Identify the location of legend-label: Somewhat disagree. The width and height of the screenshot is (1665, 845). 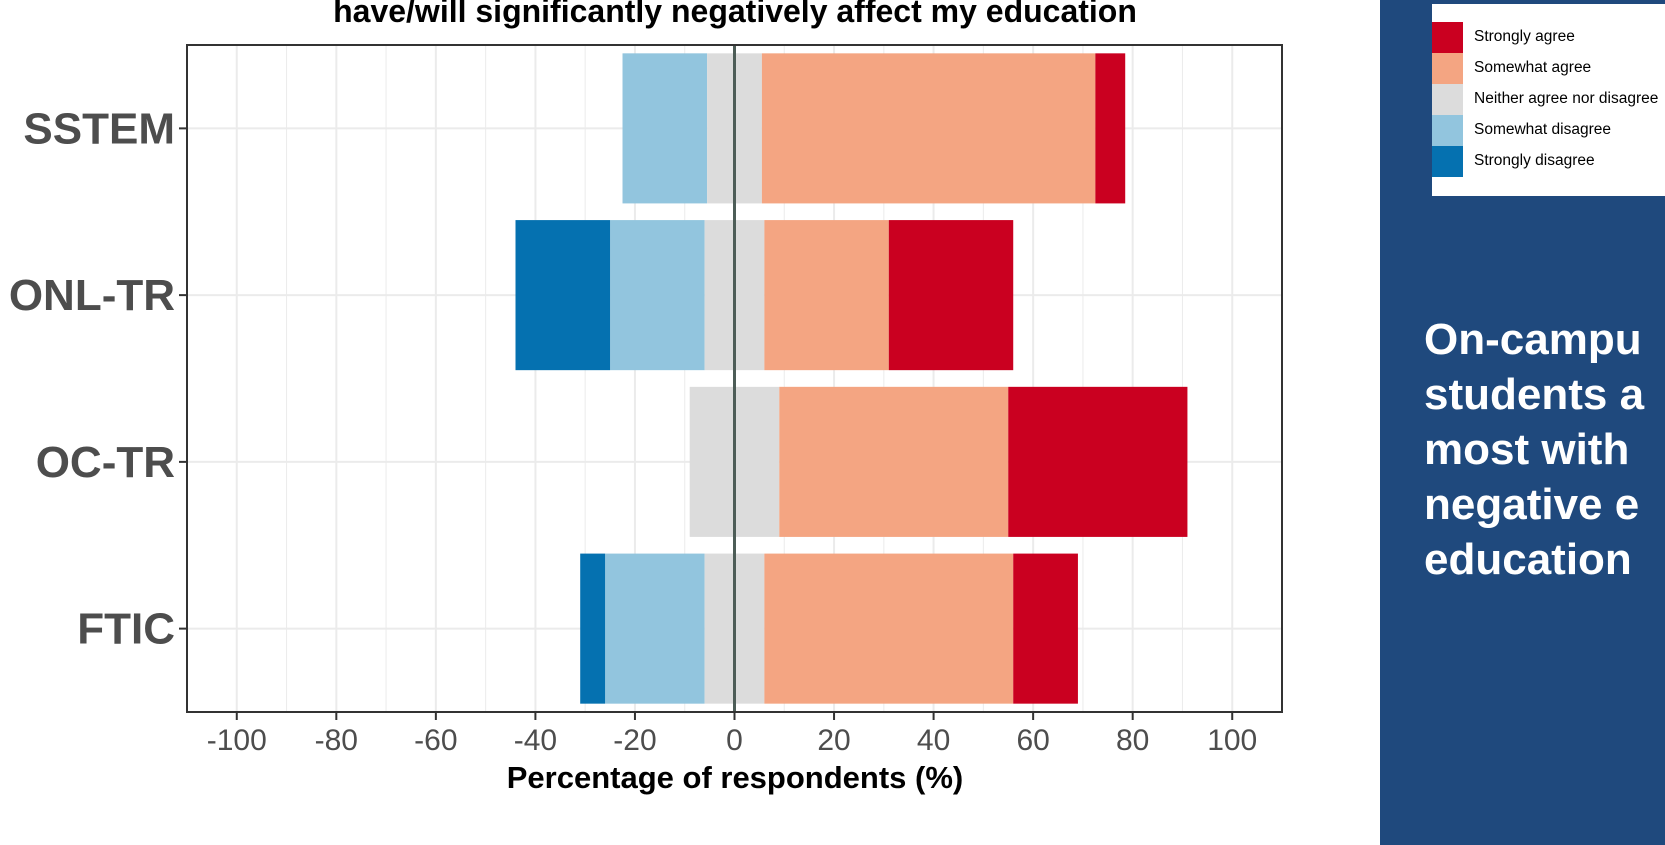
(1542, 129).